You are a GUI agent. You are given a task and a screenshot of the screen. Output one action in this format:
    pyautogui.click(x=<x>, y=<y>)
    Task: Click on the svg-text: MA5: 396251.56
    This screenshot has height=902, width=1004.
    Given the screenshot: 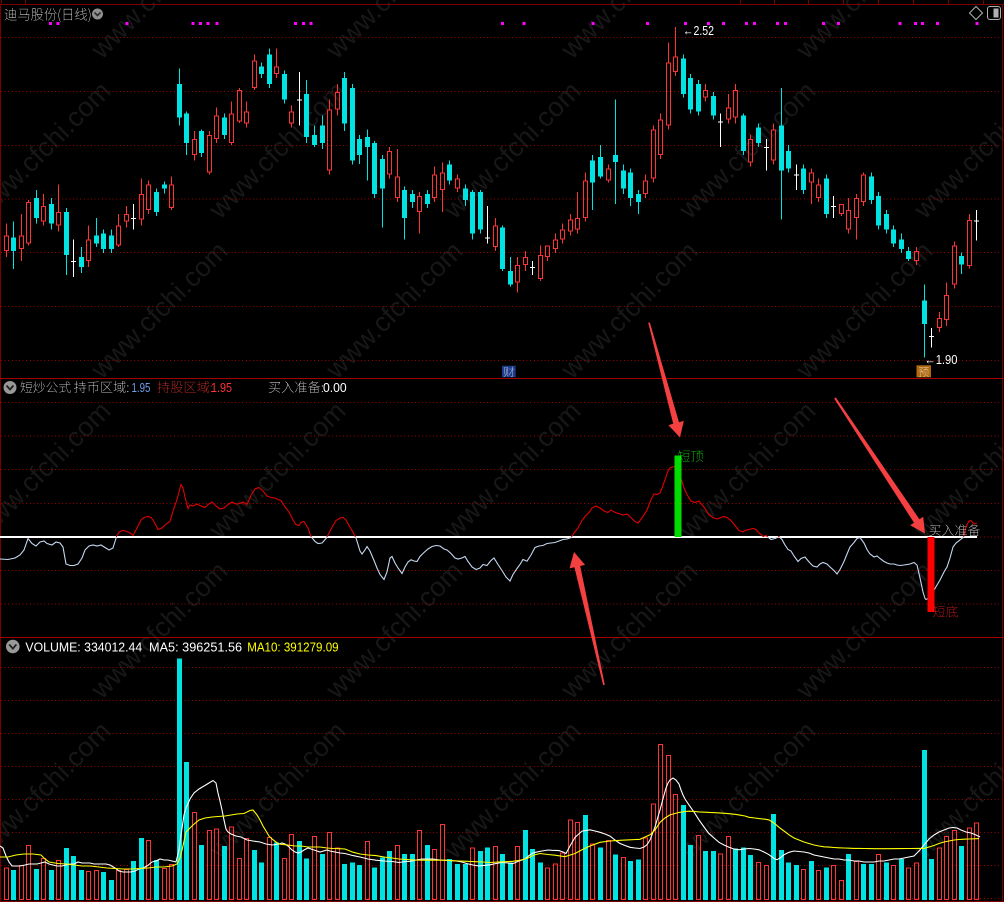 What is the action you would take?
    pyautogui.click(x=195, y=647)
    